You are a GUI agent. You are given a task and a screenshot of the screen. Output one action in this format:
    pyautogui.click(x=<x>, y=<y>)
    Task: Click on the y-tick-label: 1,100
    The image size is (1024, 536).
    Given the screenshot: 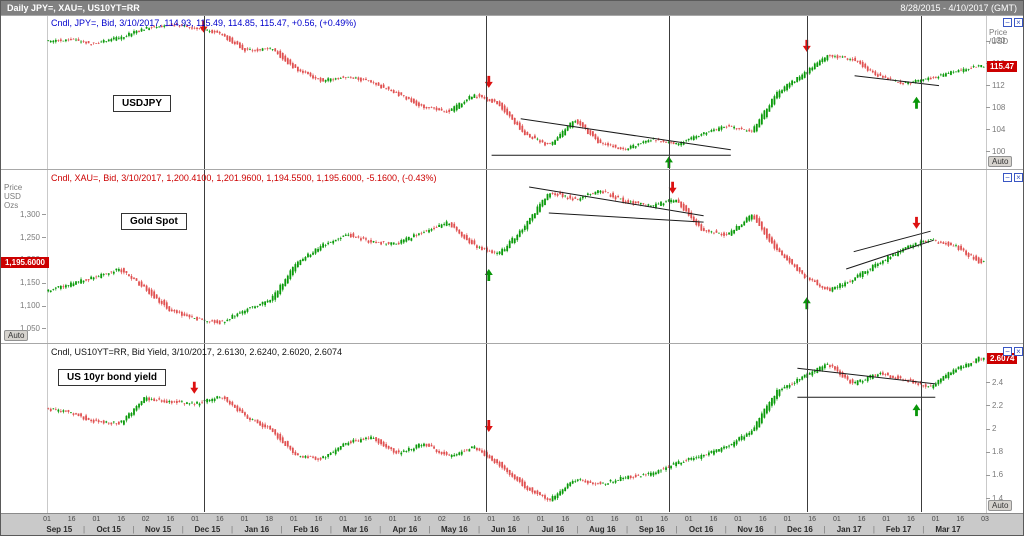 What is the action you would take?
    pyautogui.click(x=29, y=305)
    